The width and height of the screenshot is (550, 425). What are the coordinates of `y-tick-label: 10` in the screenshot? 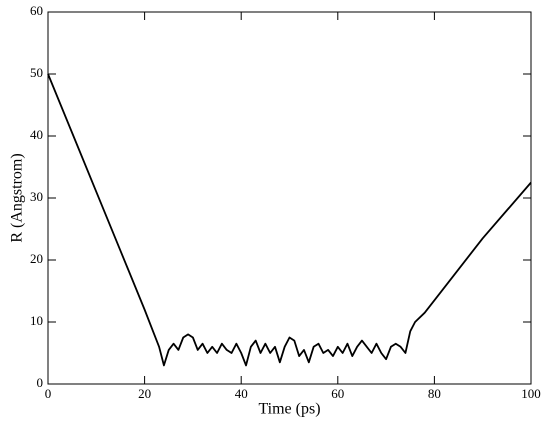 It's located at (36, 320).